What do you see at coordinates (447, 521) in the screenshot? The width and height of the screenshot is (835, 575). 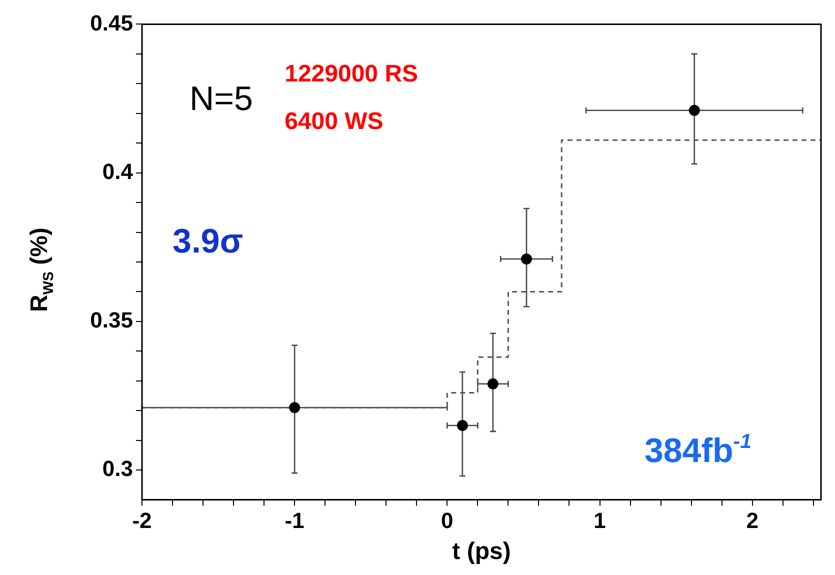 I see `x-tick-label: 0` at bounding box center [447, 521].